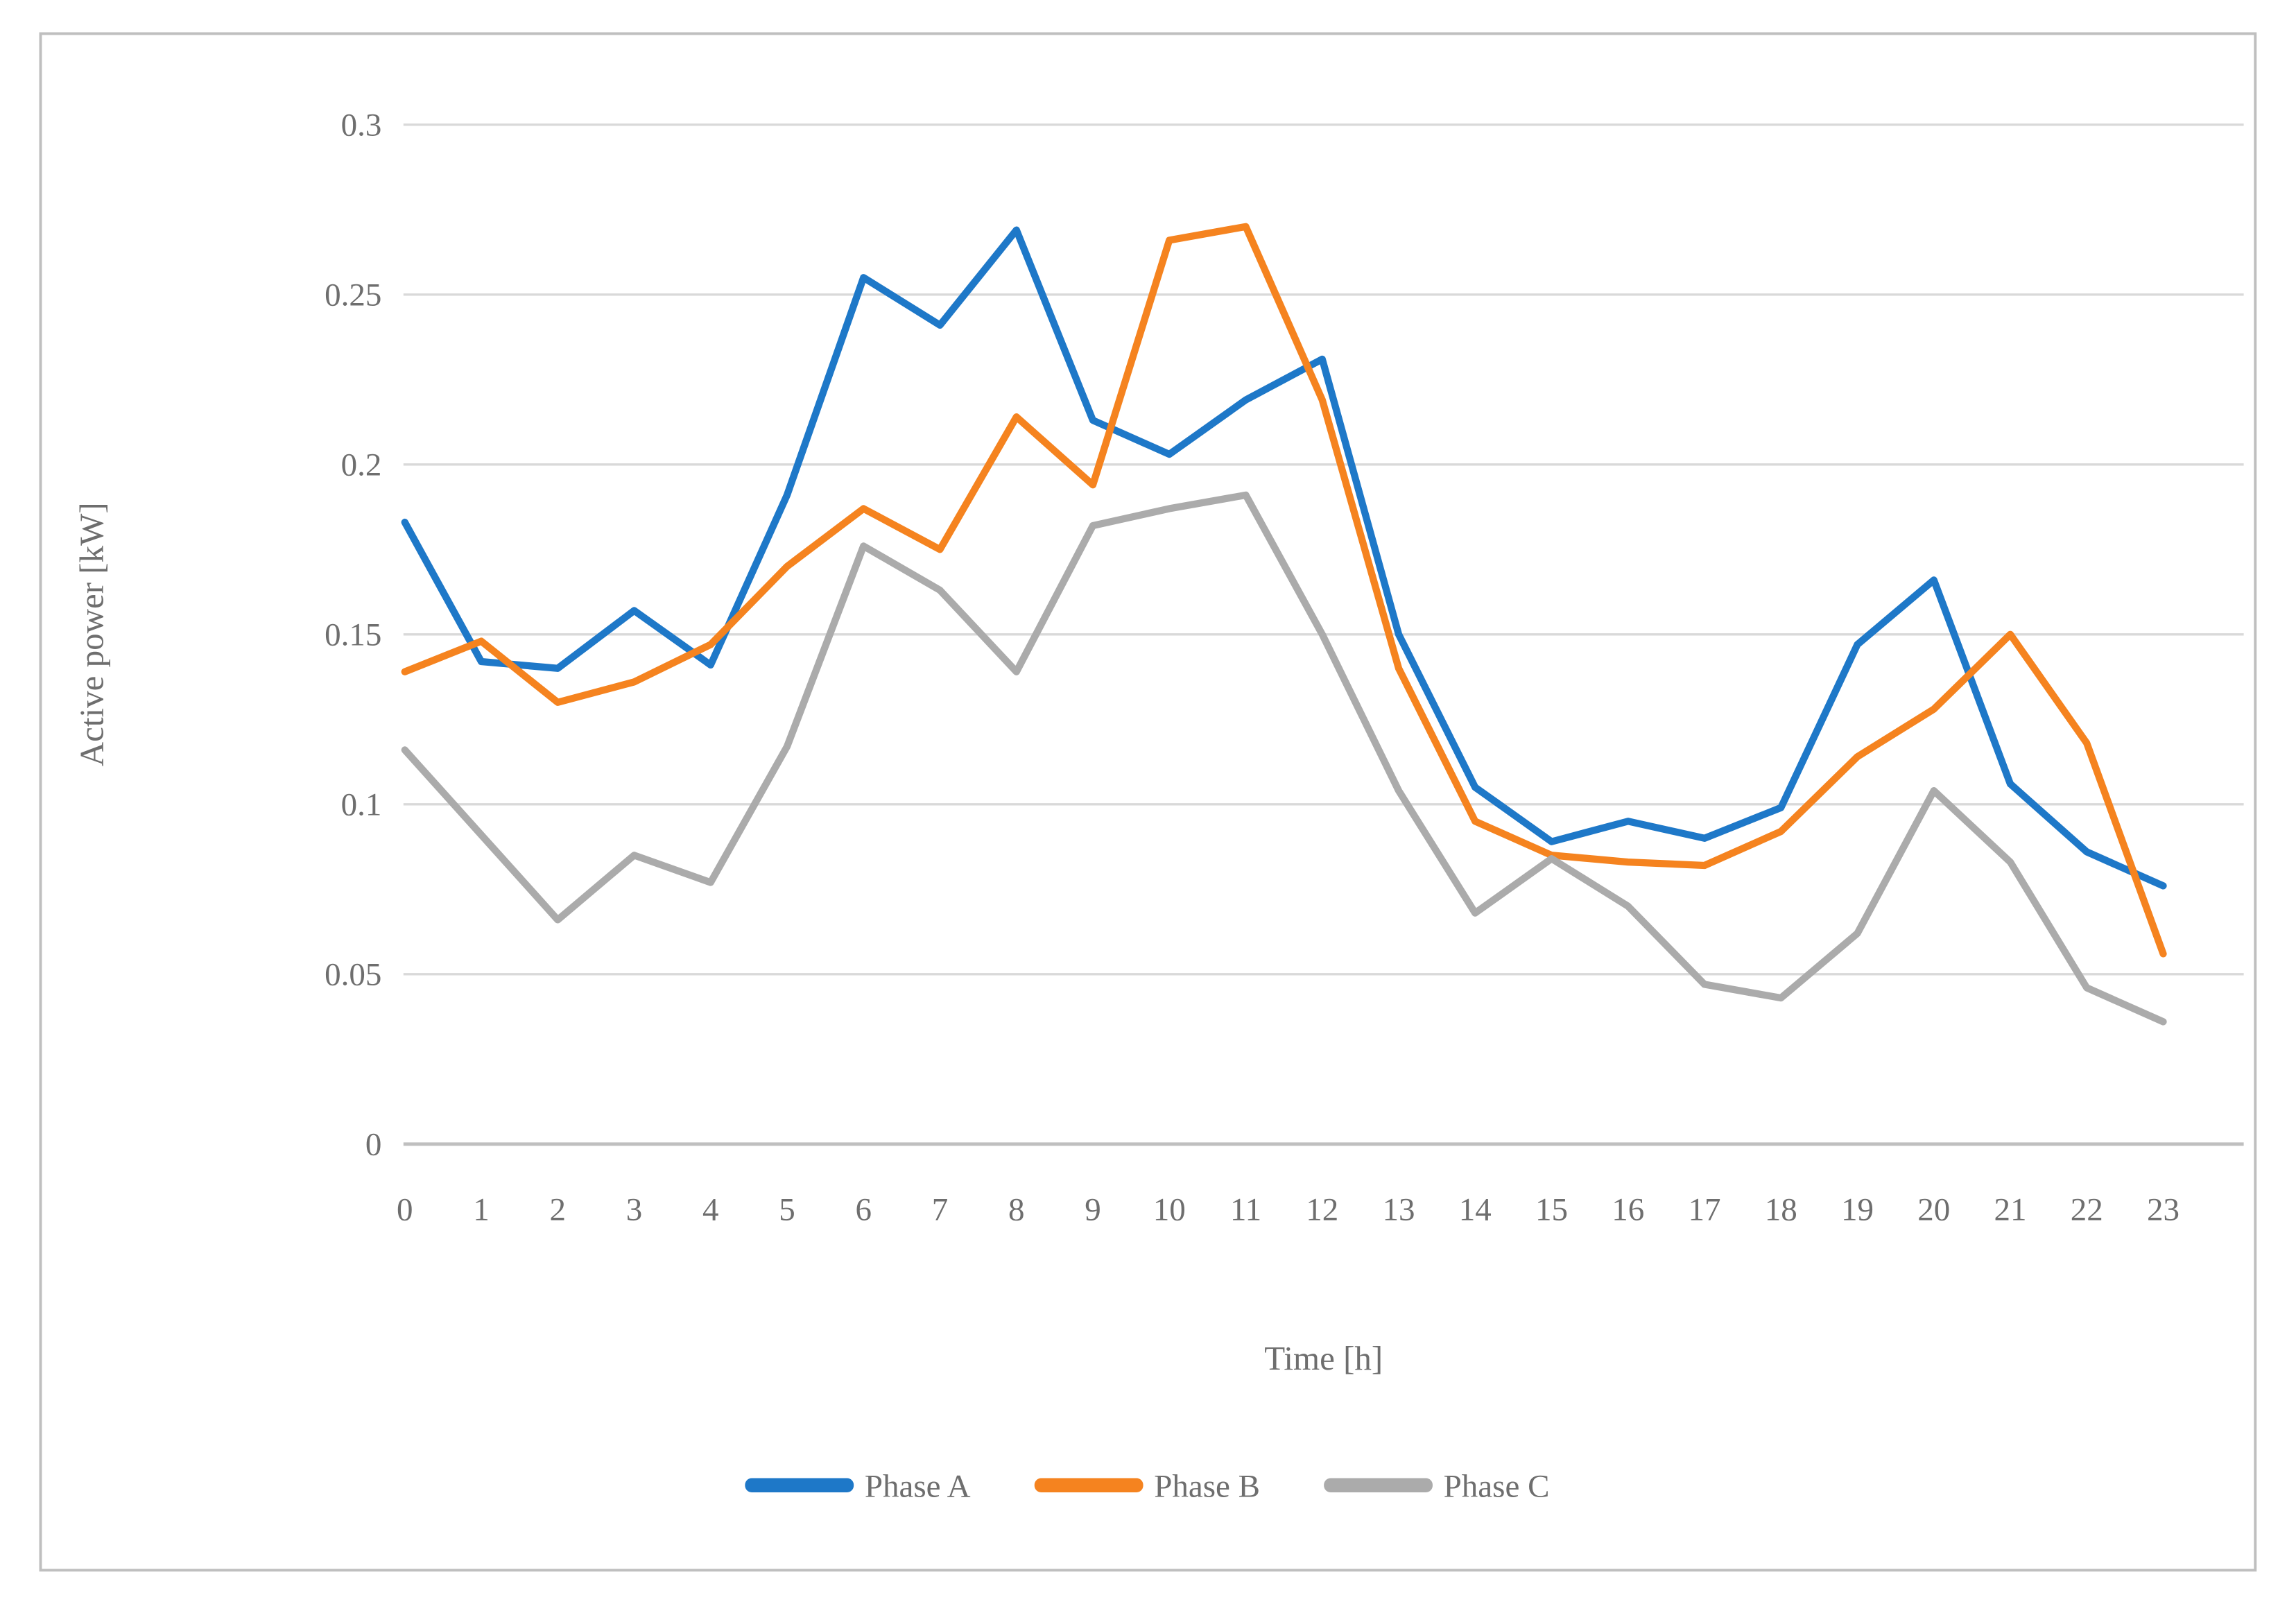  Describe the element at coordinates (2087, 1210) in the screenshot. I see `x-tick-label: 22` at that location.